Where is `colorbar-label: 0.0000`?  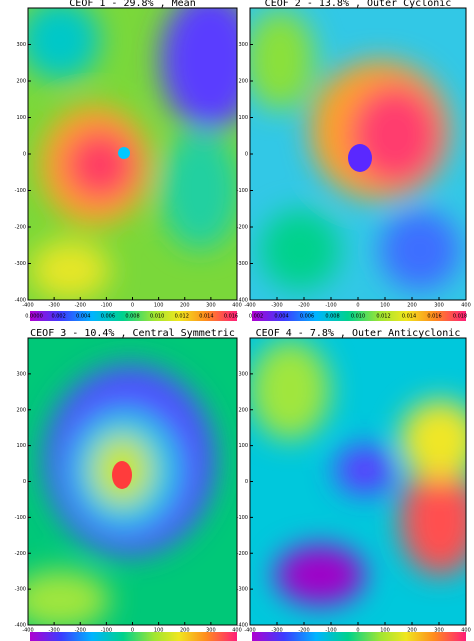
colorbar-label: 0.0000 is located at coordinates (34, 317).